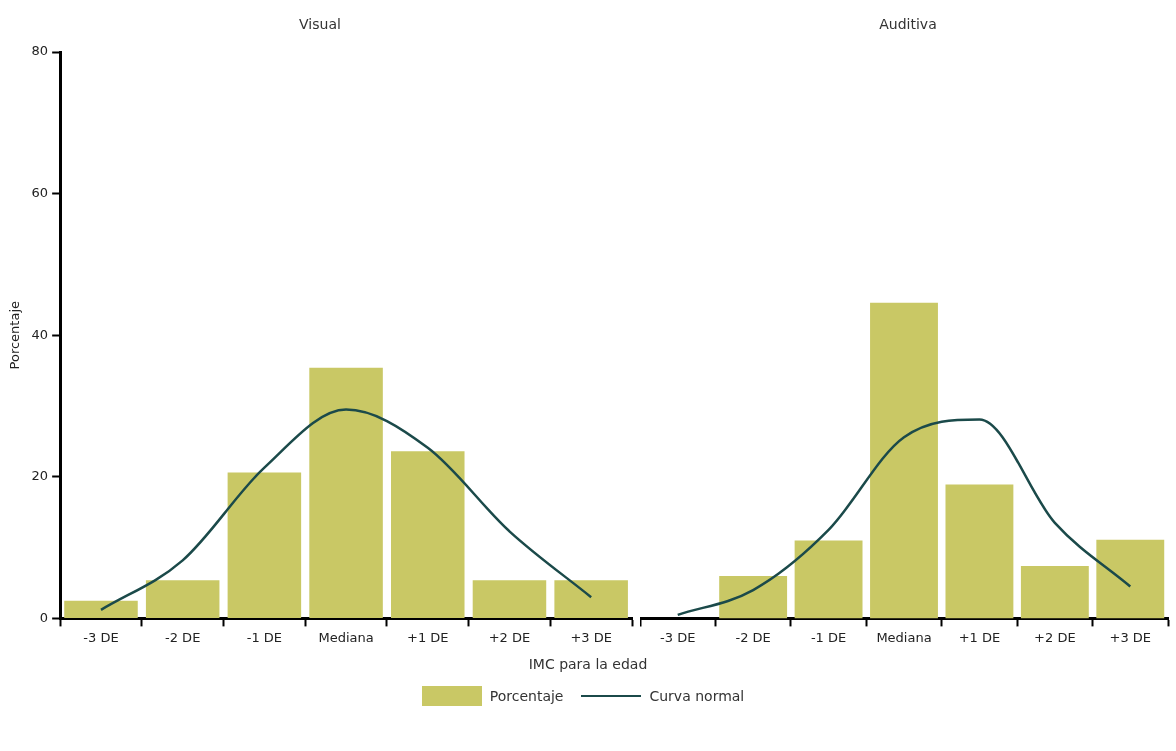 The width and height of the screenshot is (1176, 751). Describe the element at coordinates (40, 192) in the screenshot. I see `y-tick-label: 60` at that location.